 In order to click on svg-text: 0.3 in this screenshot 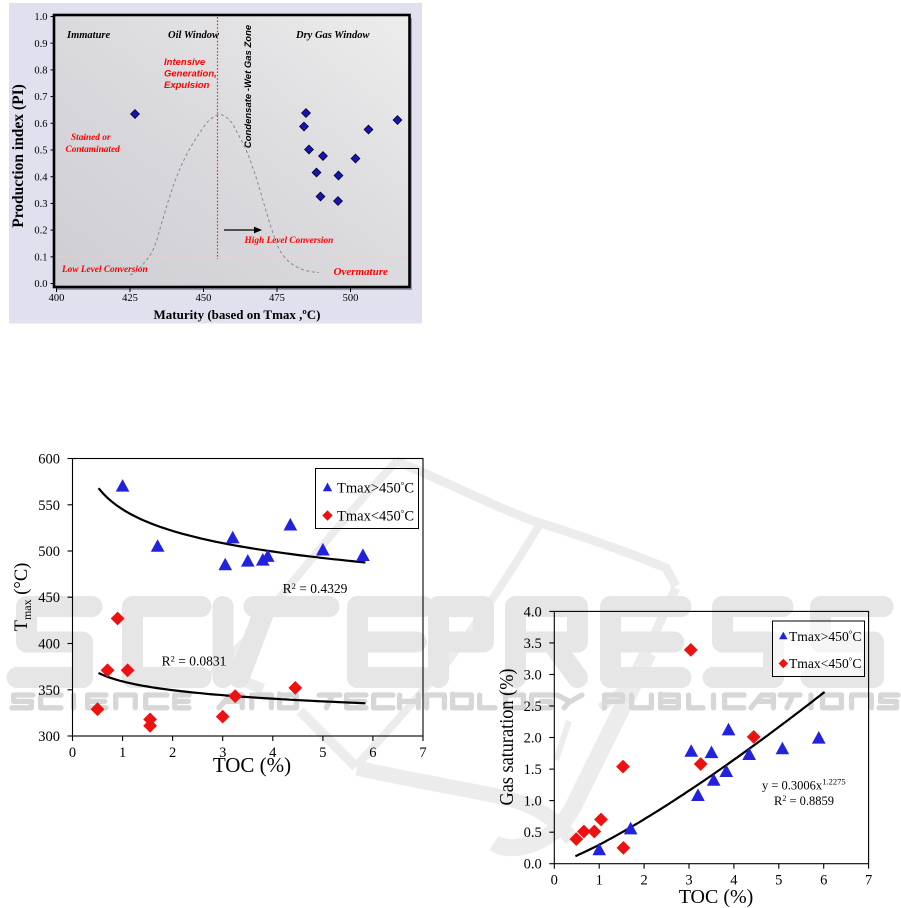, I will do `click(40, 204)`.